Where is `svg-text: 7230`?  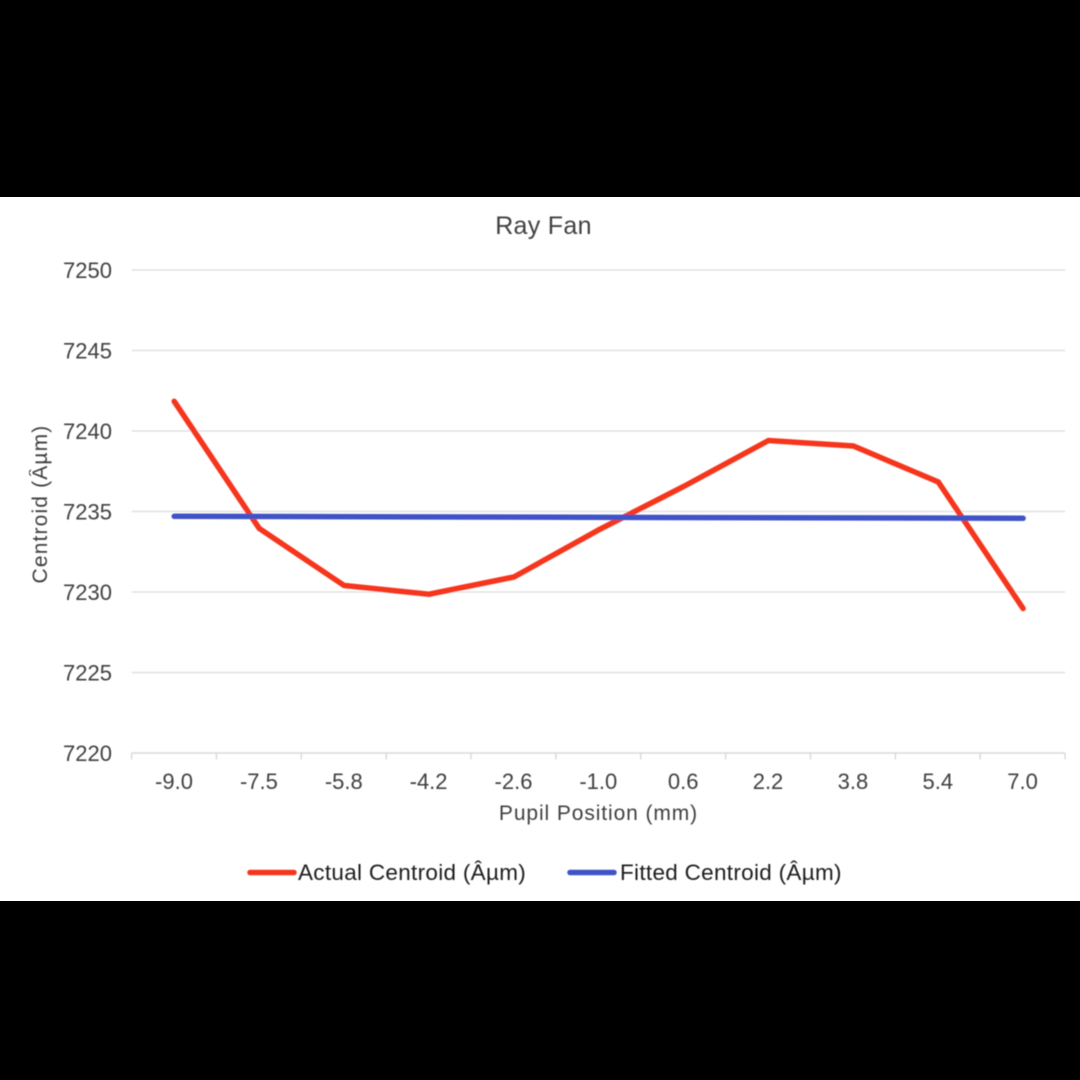
svg-text: 7230 is located at coordinates (87, 592).